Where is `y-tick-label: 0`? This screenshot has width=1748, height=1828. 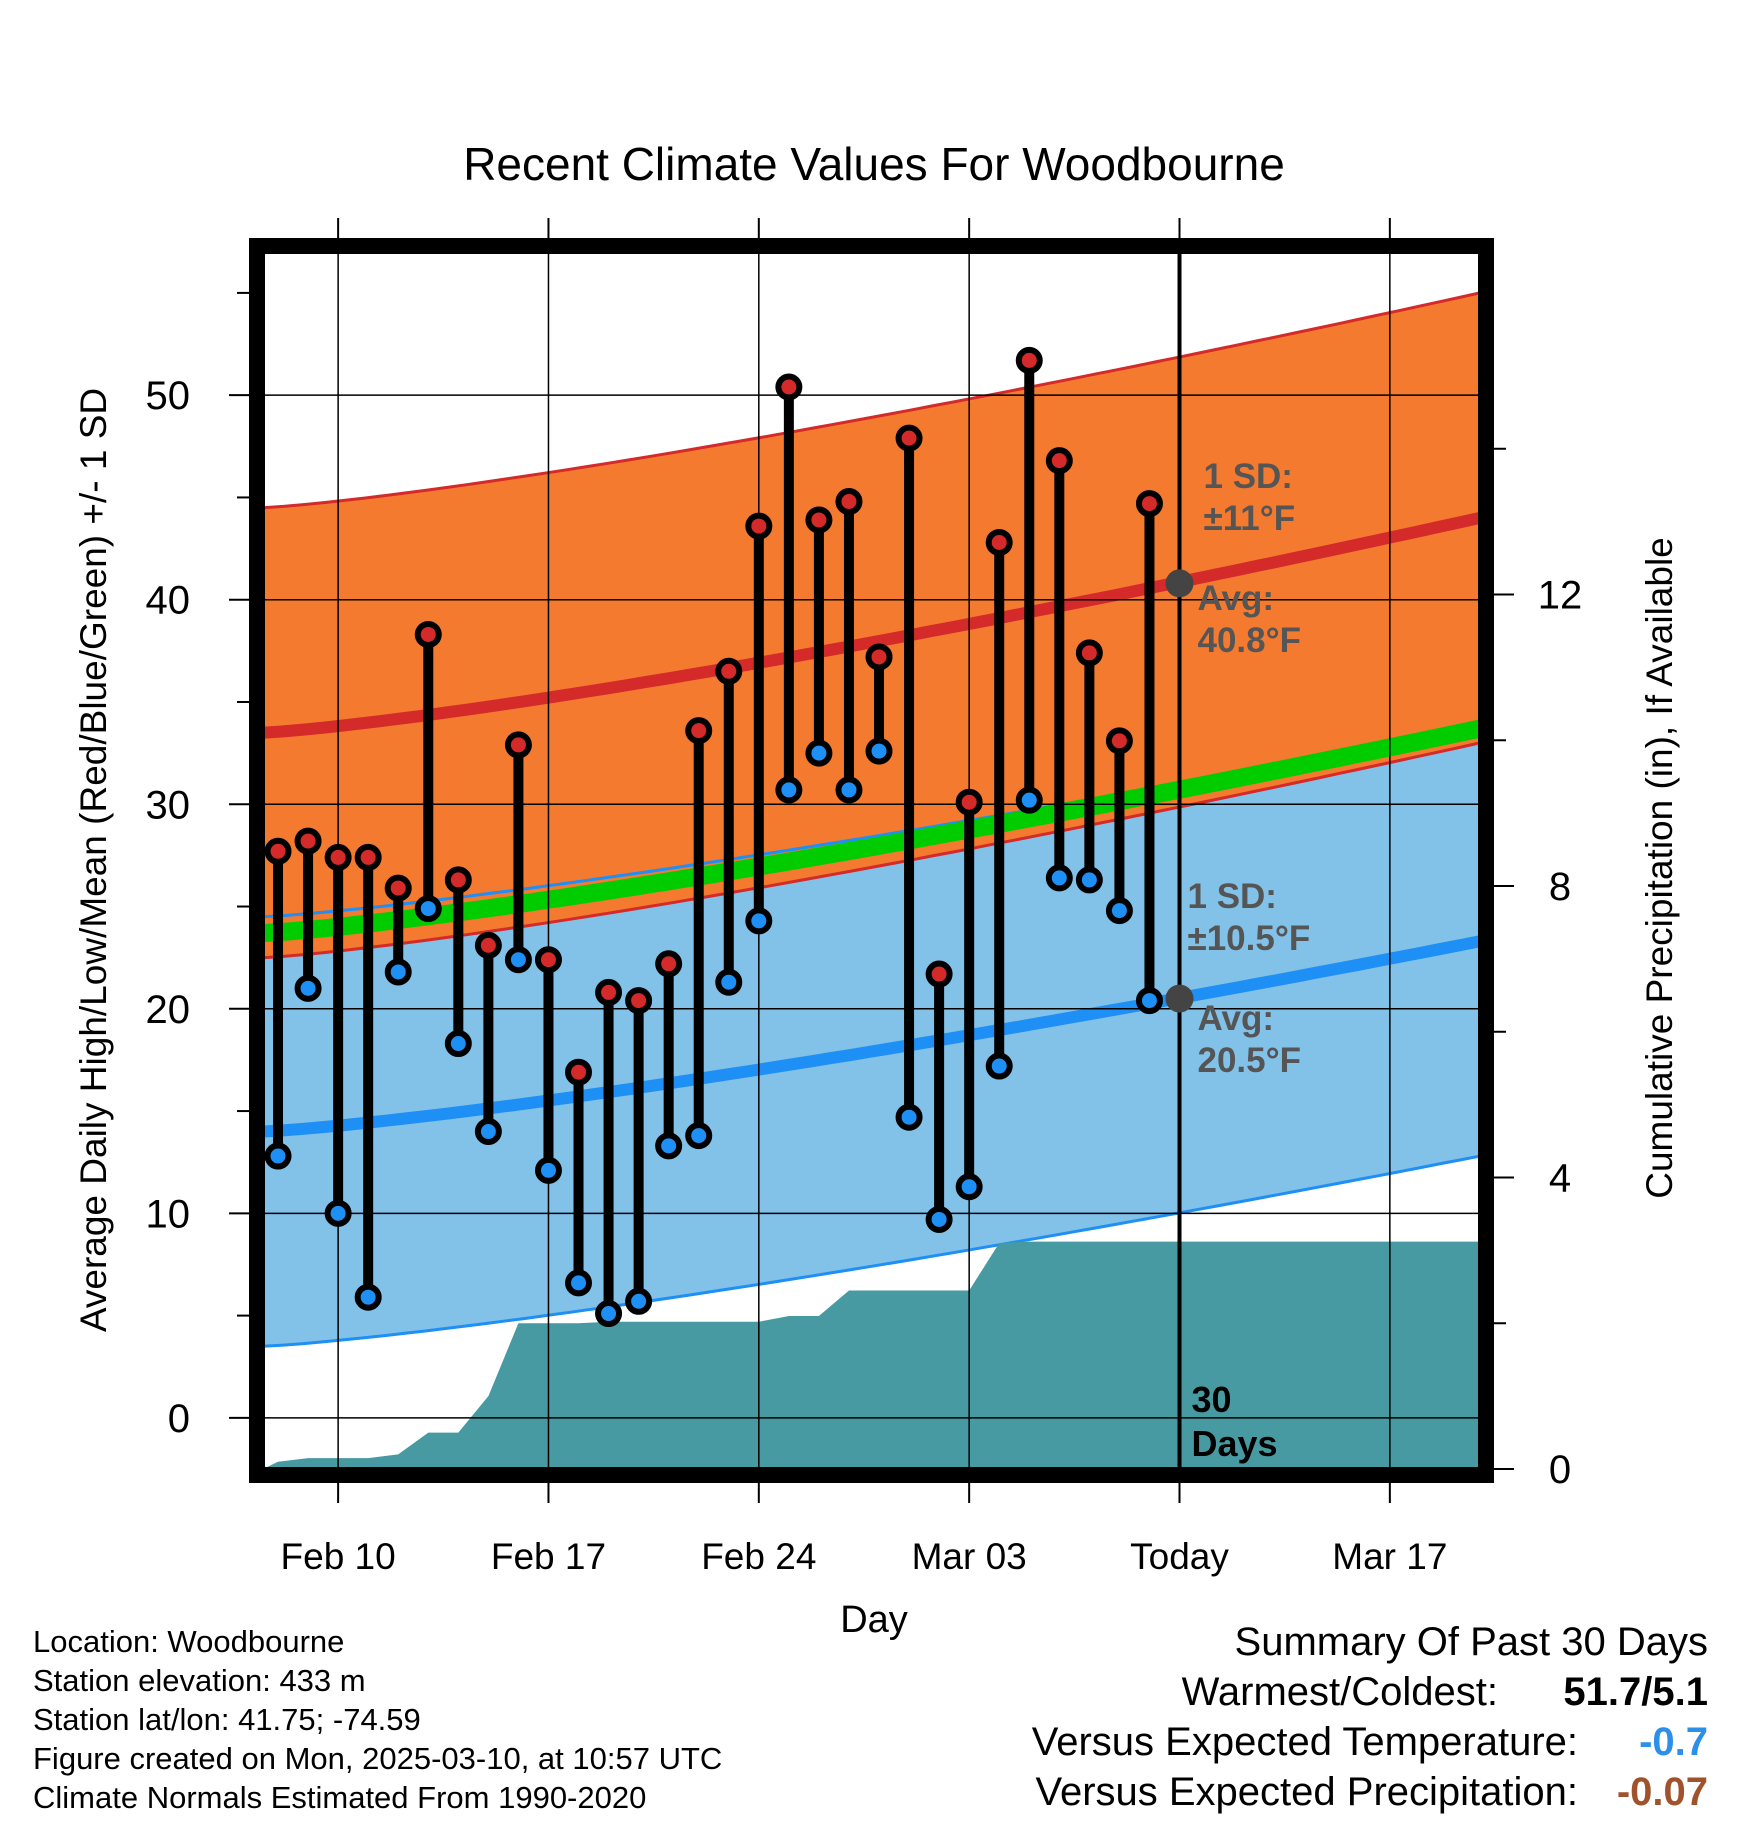 y-tick-label: 0 is located at coordinates (179, 1419).